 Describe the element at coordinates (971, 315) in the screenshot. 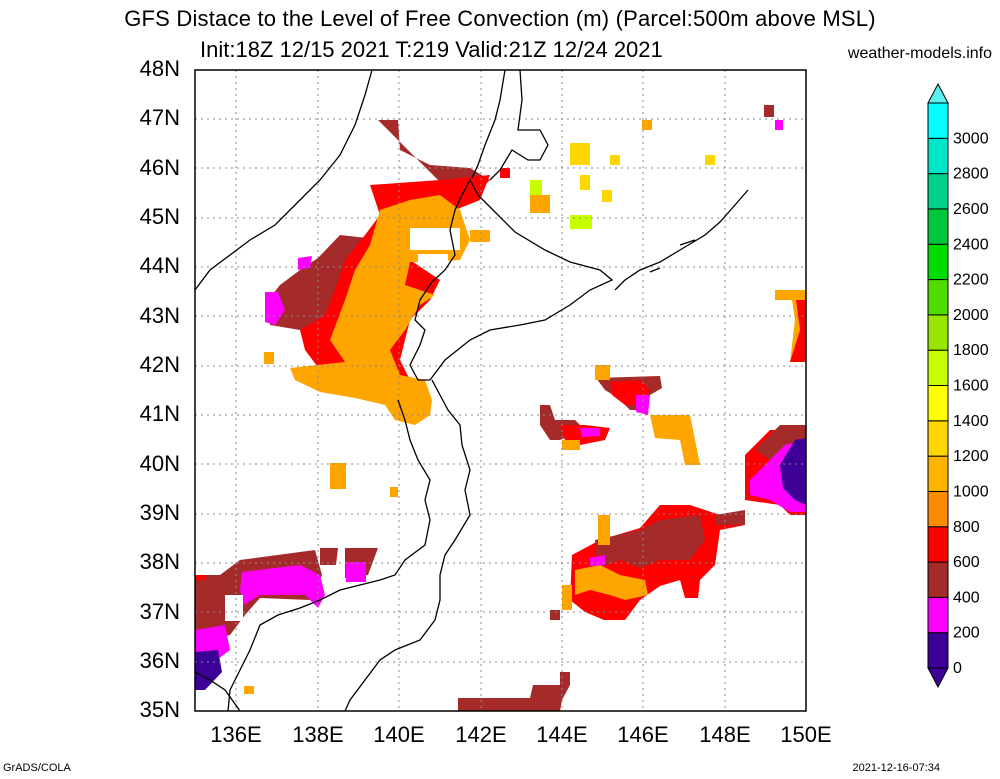

I see `colorbar-level-label: 2000` at that location.